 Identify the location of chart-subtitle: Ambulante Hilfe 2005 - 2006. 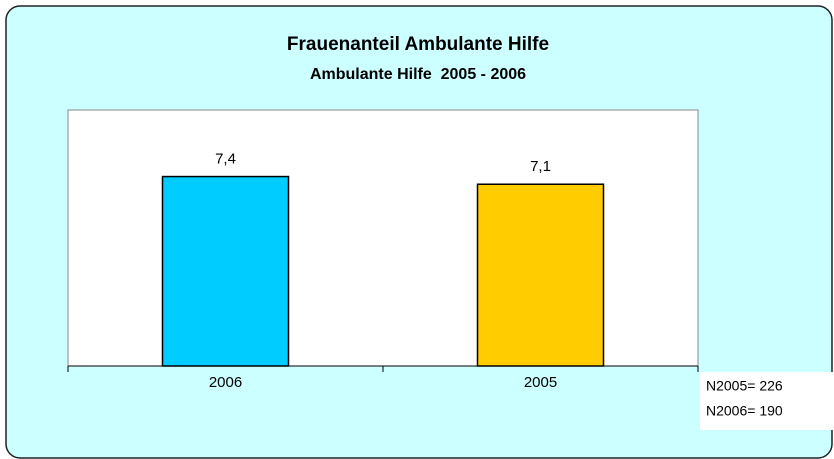
(418, 74).